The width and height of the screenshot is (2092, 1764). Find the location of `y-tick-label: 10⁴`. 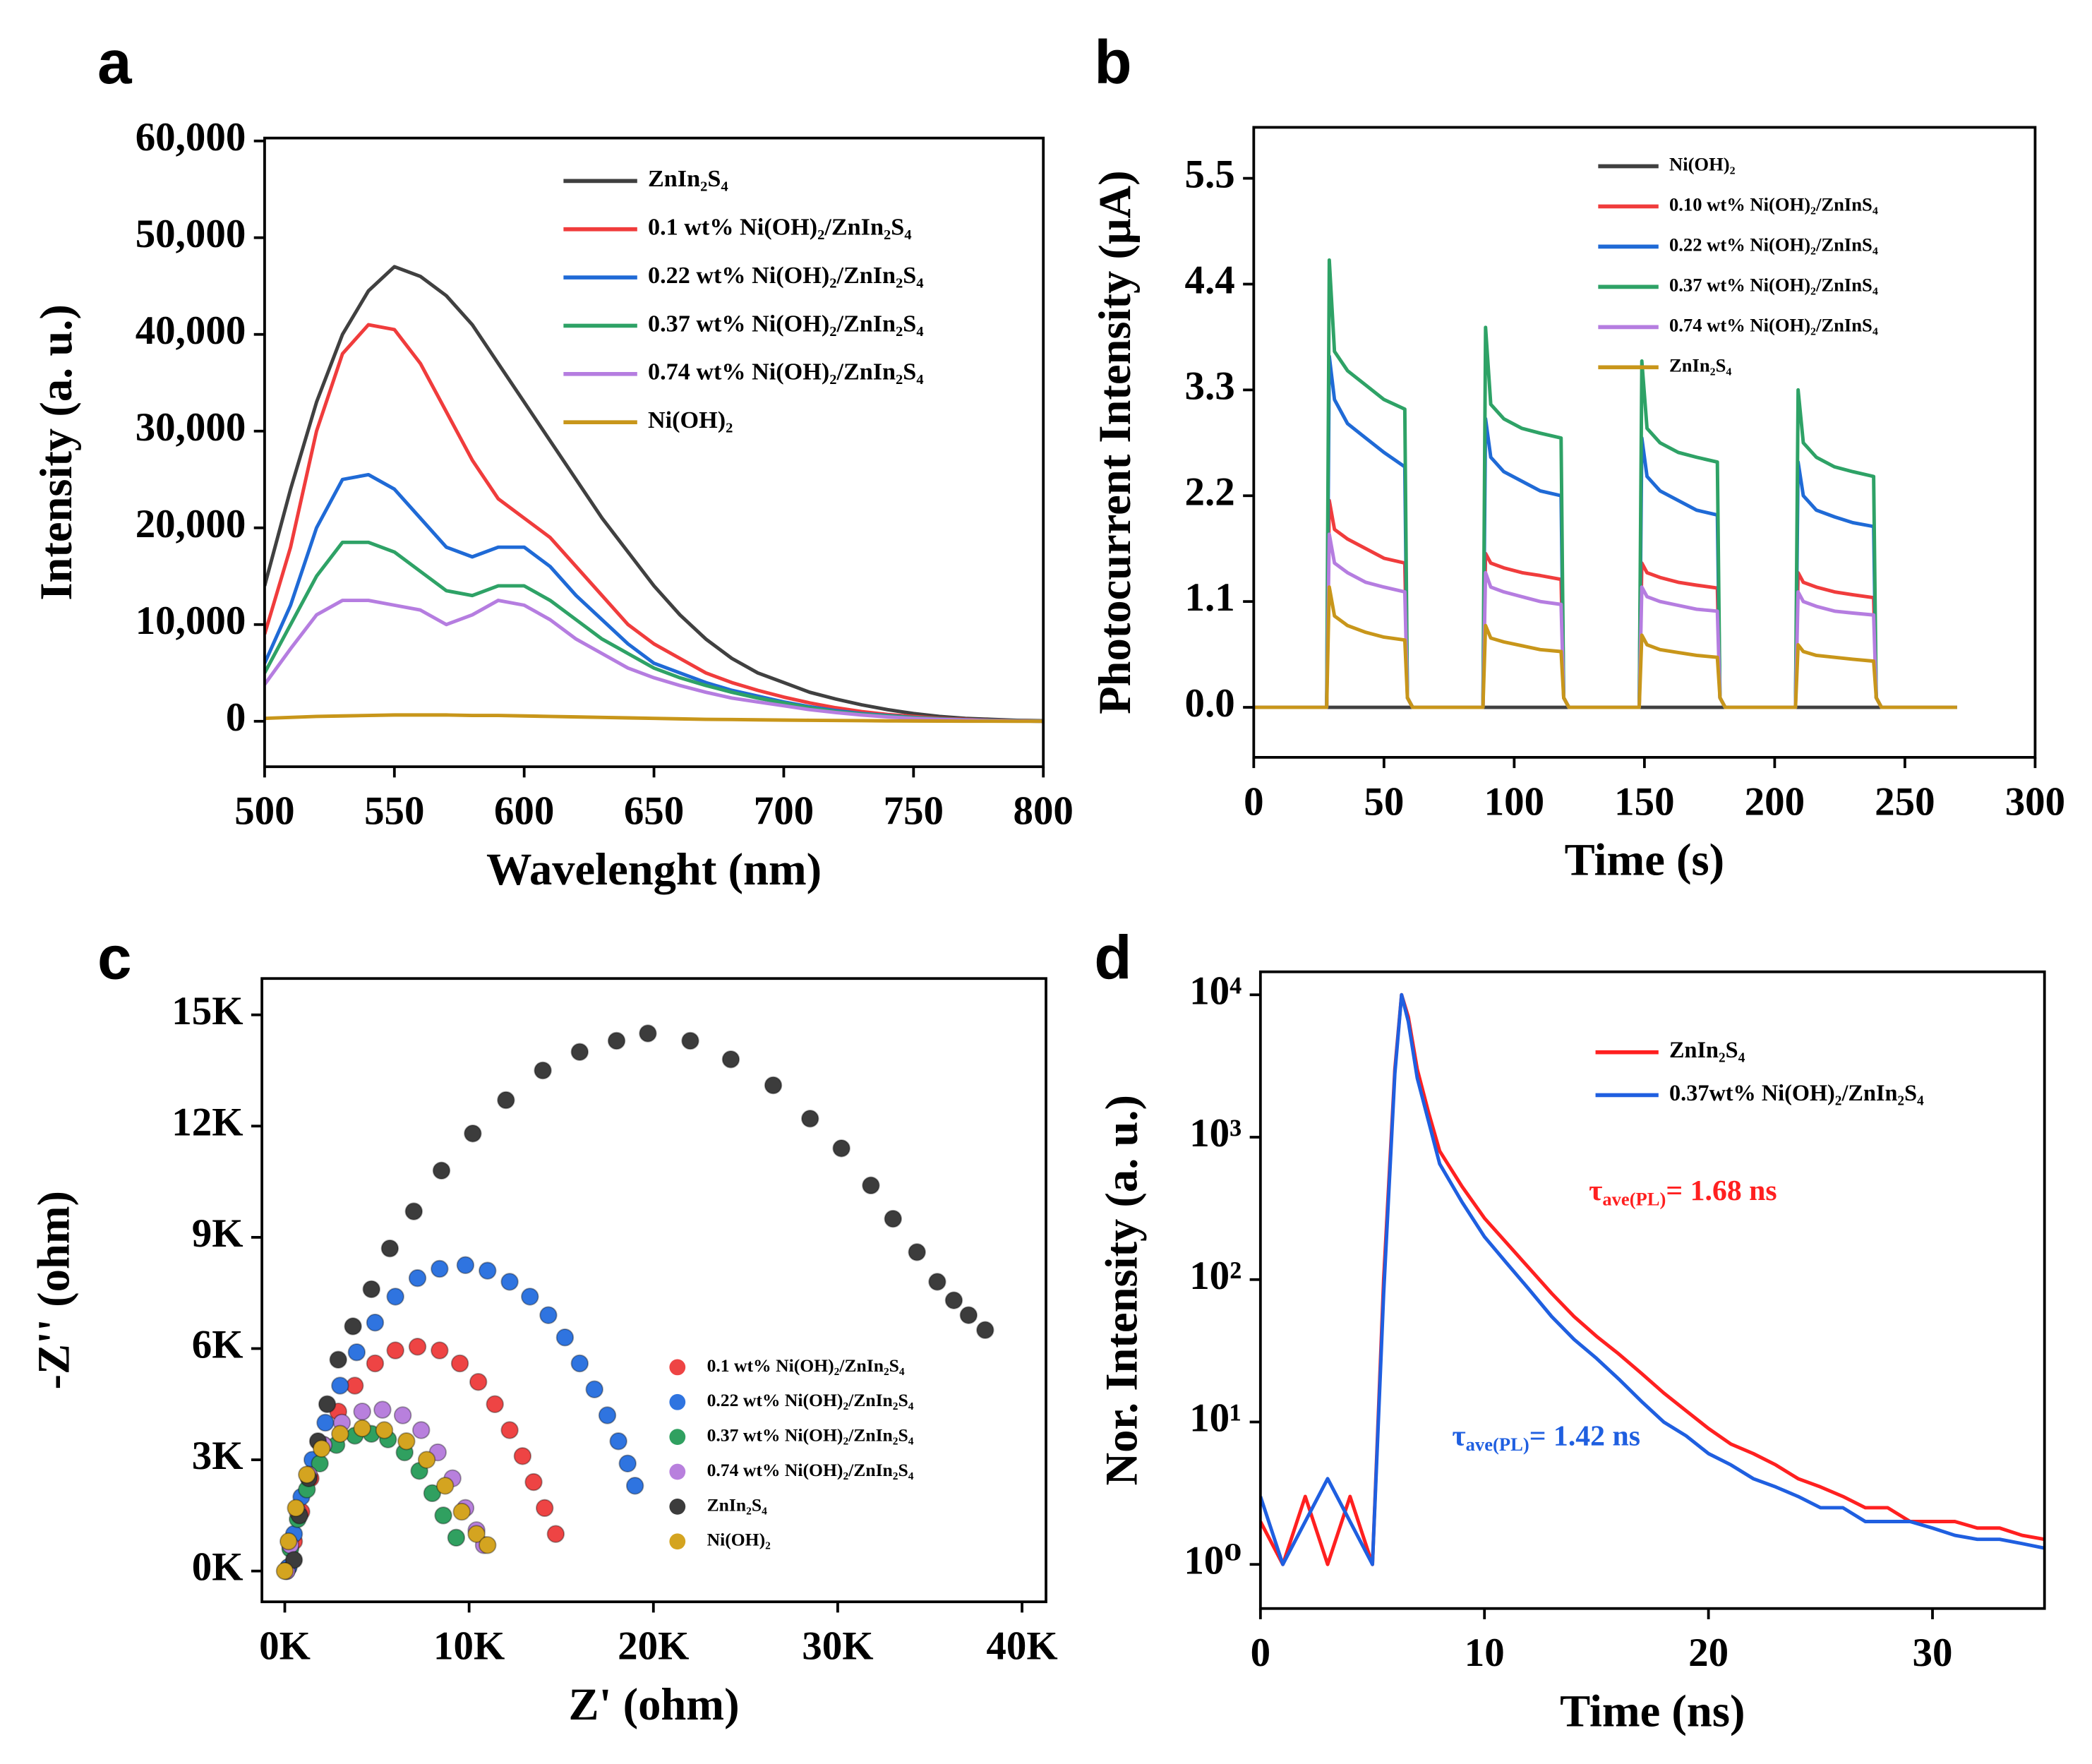

y-tick-label: 10⁴ is located at coordinates (1215, 991).